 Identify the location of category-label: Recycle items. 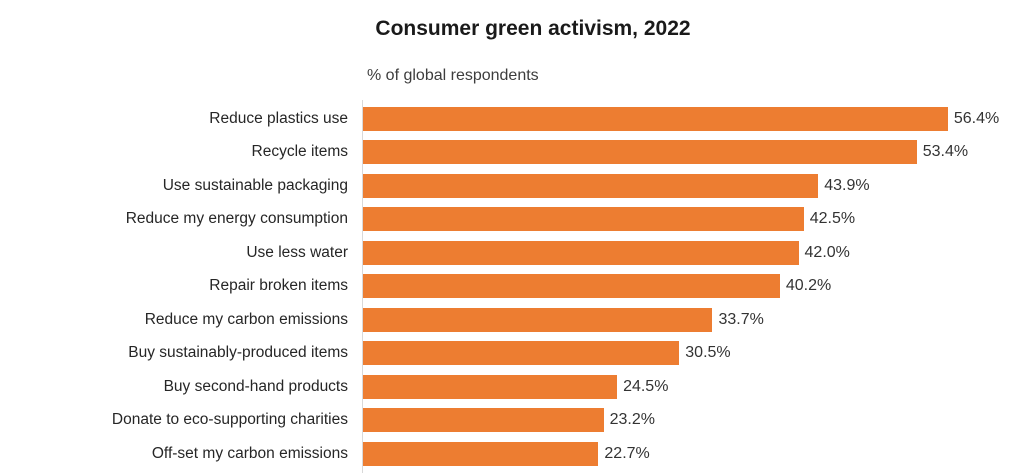
(299, 152).